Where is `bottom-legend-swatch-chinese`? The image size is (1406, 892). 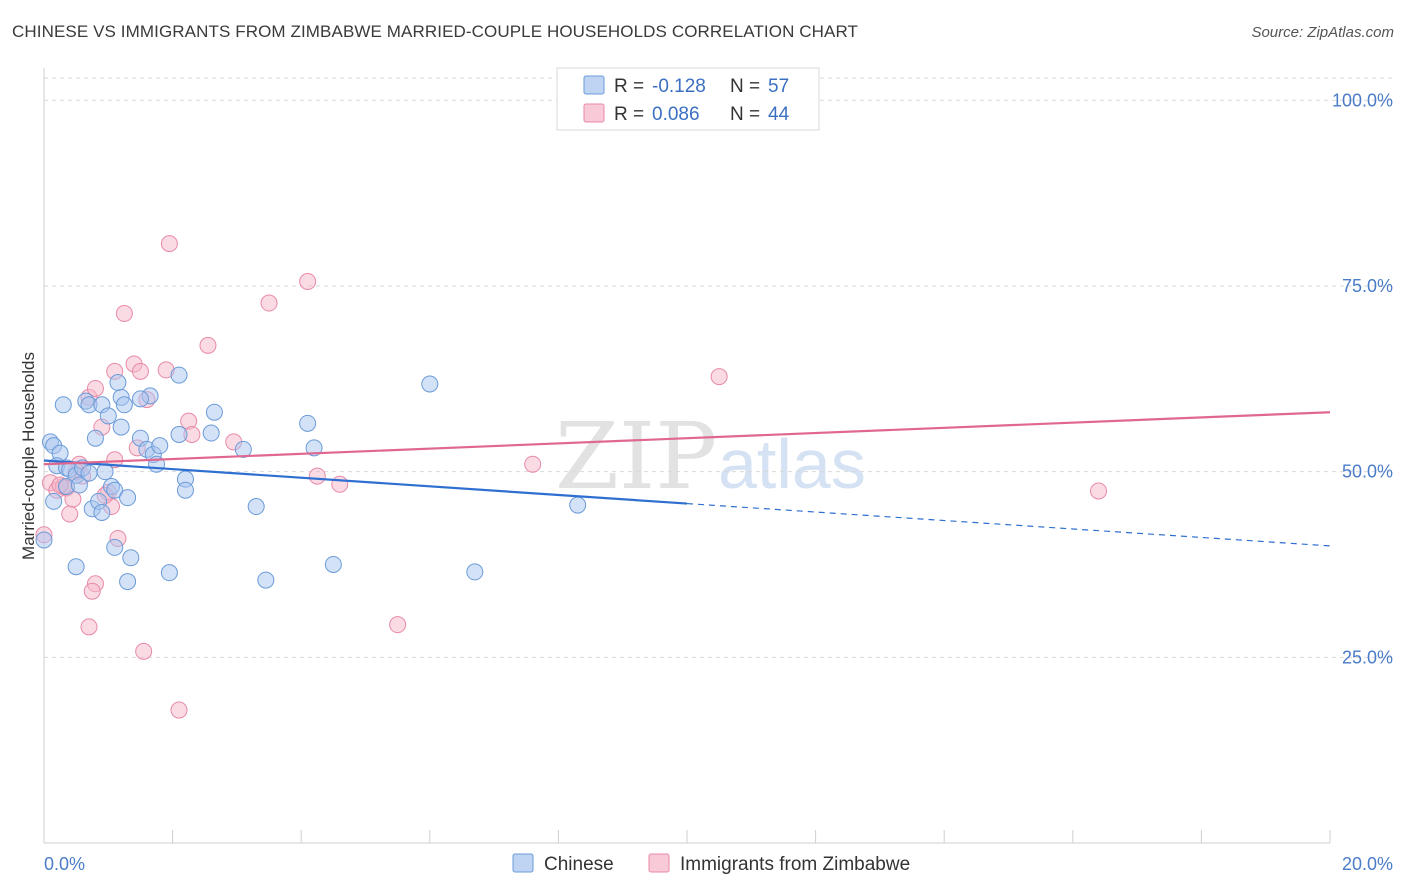
bottom-legend-swatch-chinese is located at coordinates (523, 863).